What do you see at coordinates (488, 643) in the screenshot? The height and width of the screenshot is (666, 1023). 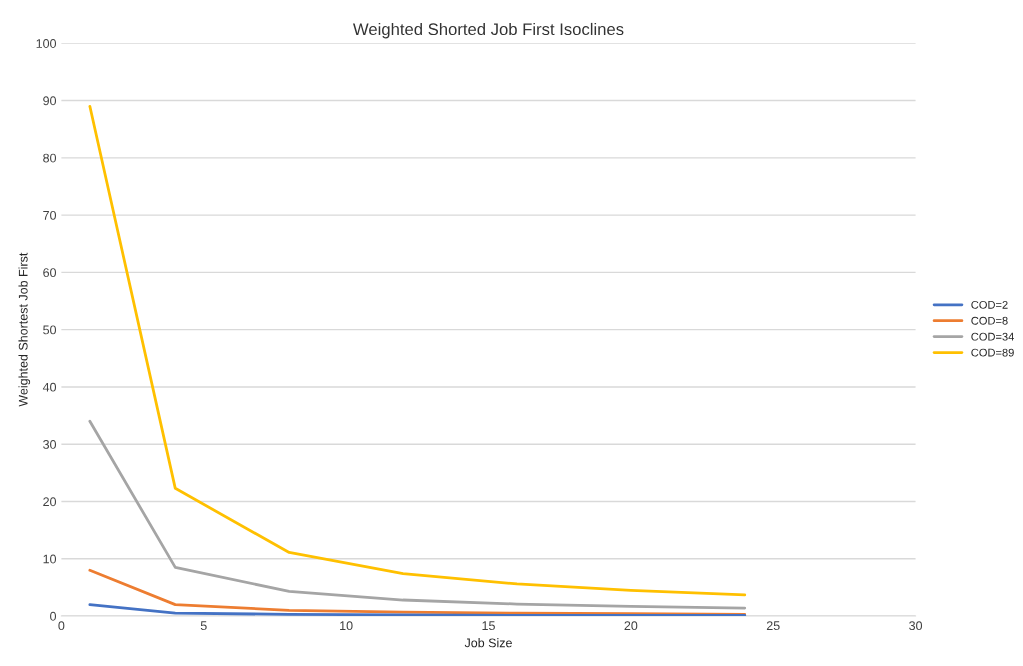 I see `x-axis-title: Job Size` at bounding box center [488, 643].